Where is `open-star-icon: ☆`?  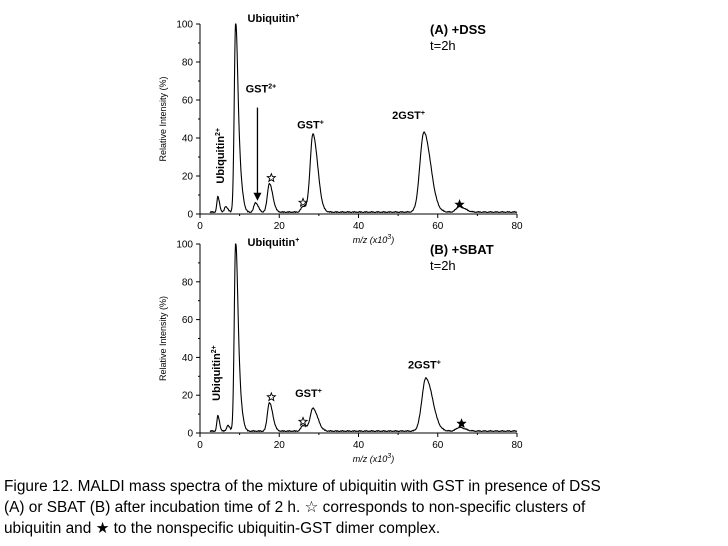
open-star-icon: ☆ is located at coordinates (311, 507).